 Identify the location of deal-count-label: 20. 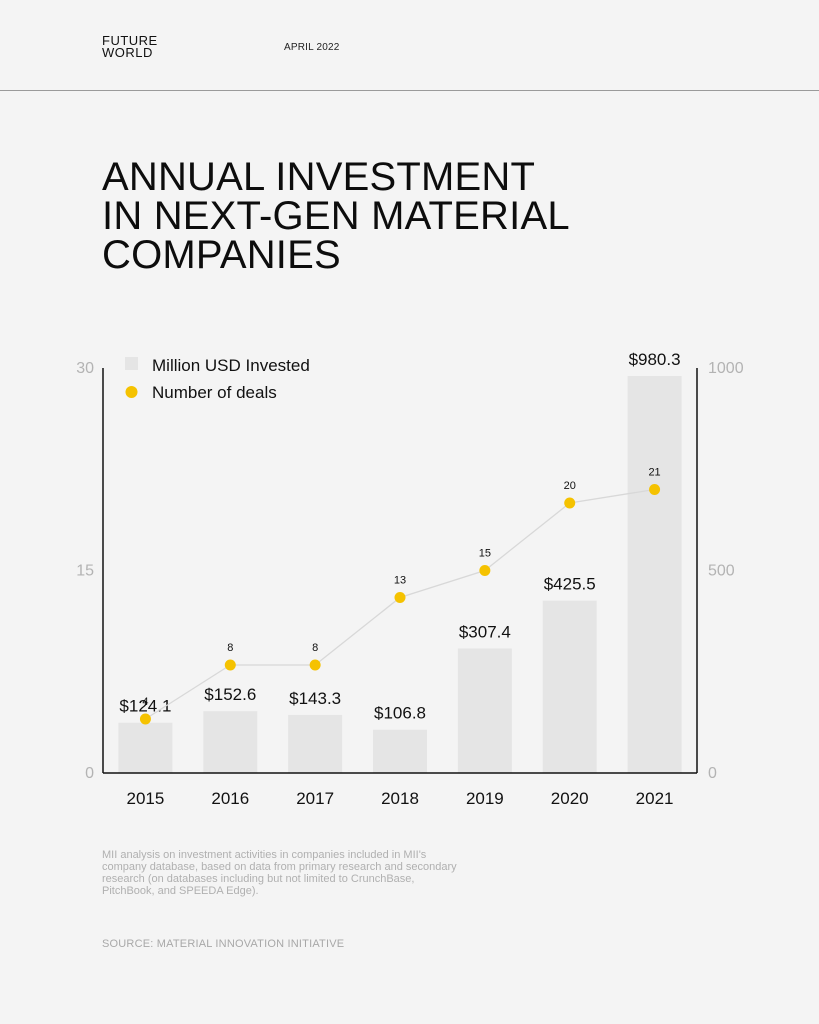
(570, 486).